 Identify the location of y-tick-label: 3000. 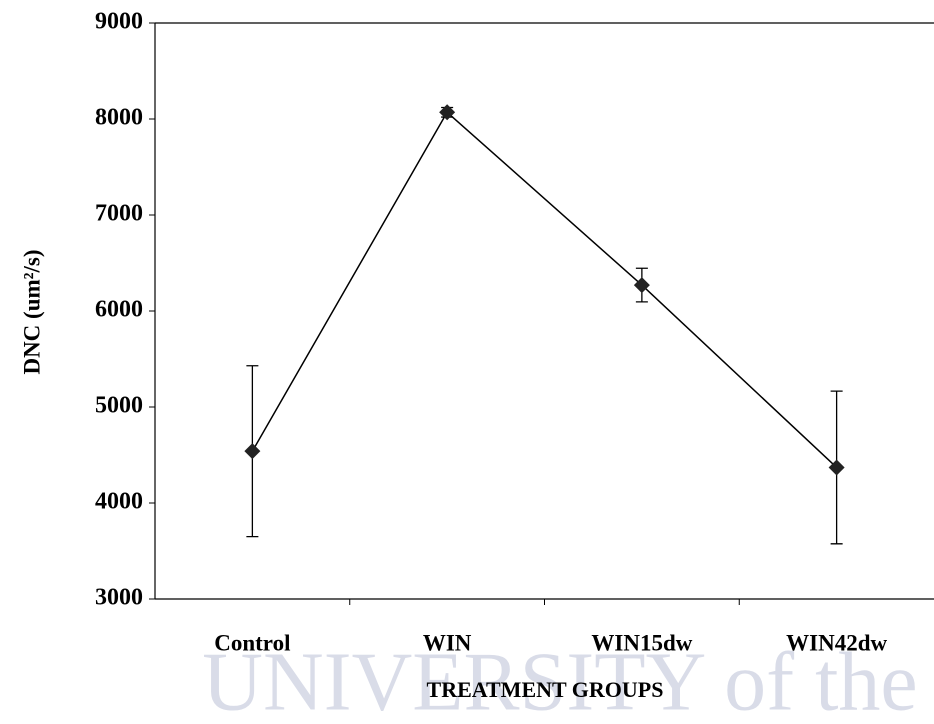
(119, 598).